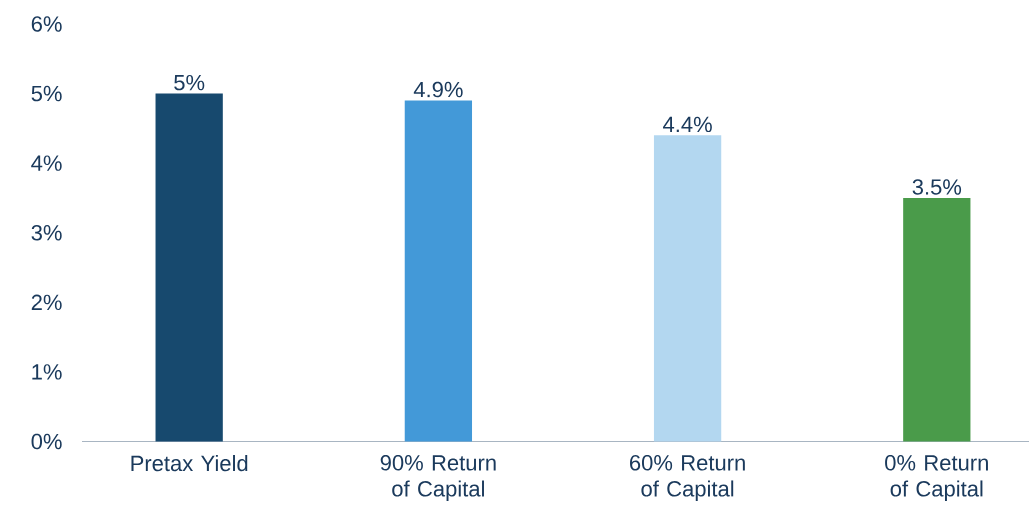 This screenshot has height=511, width=1029. What do you see at coordinates (438, 89) in the screenshot?
I see `data-label: 4.9%` at bounding box center [438, 89].